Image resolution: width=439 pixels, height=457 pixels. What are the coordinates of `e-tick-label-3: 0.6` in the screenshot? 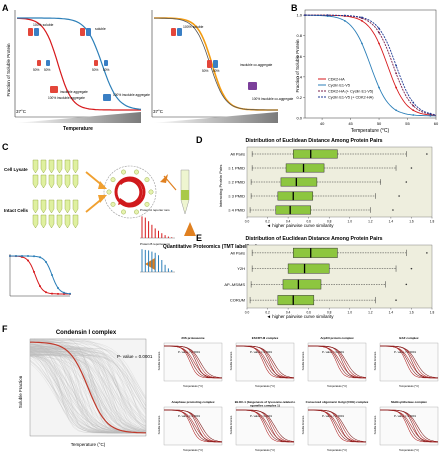 It's located at (308, 313).